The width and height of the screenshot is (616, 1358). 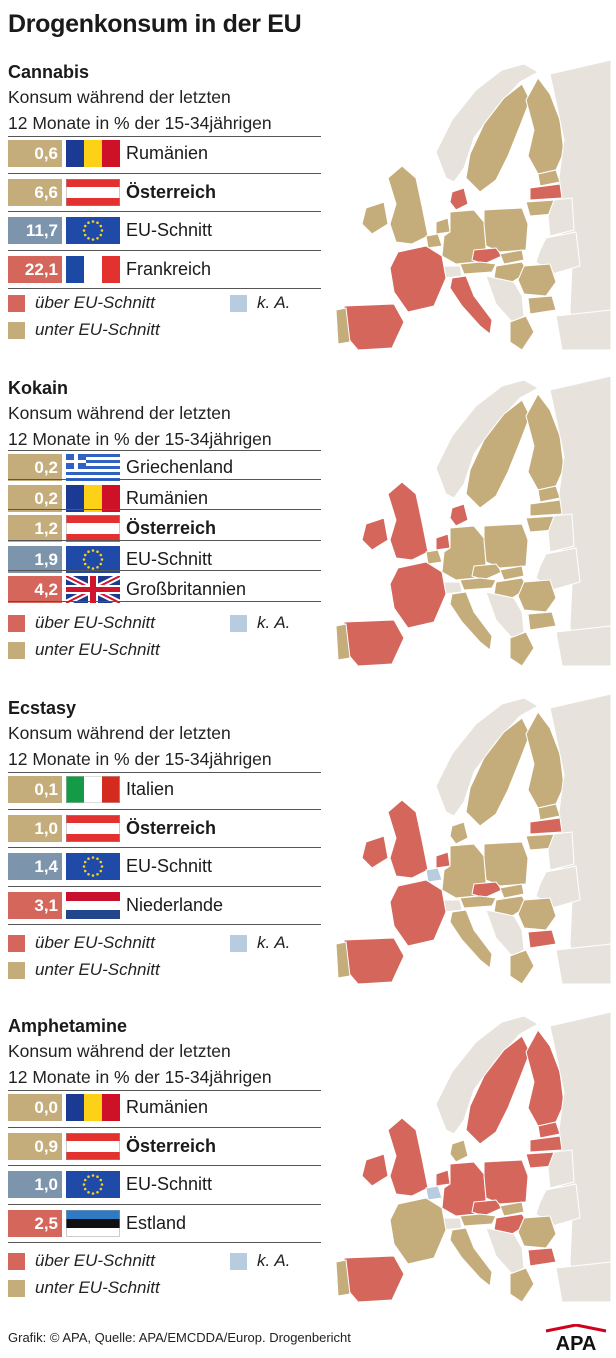 What do you see at coordinates (35, 230) in the screenshot?
I see `value-label: 11,7` at bounding box center [35, 230].